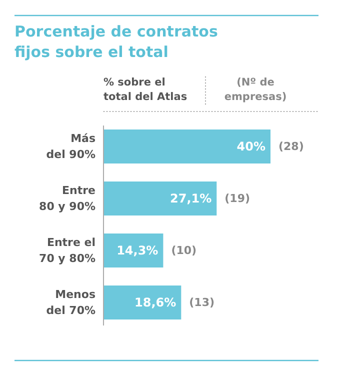 The width and height of the screenshot is (339, 386). Describe the element at coordinates (116, 42) in the screenshot. I see `chart-title: Porcentaje de contratos fijos sobre el total` at that location.